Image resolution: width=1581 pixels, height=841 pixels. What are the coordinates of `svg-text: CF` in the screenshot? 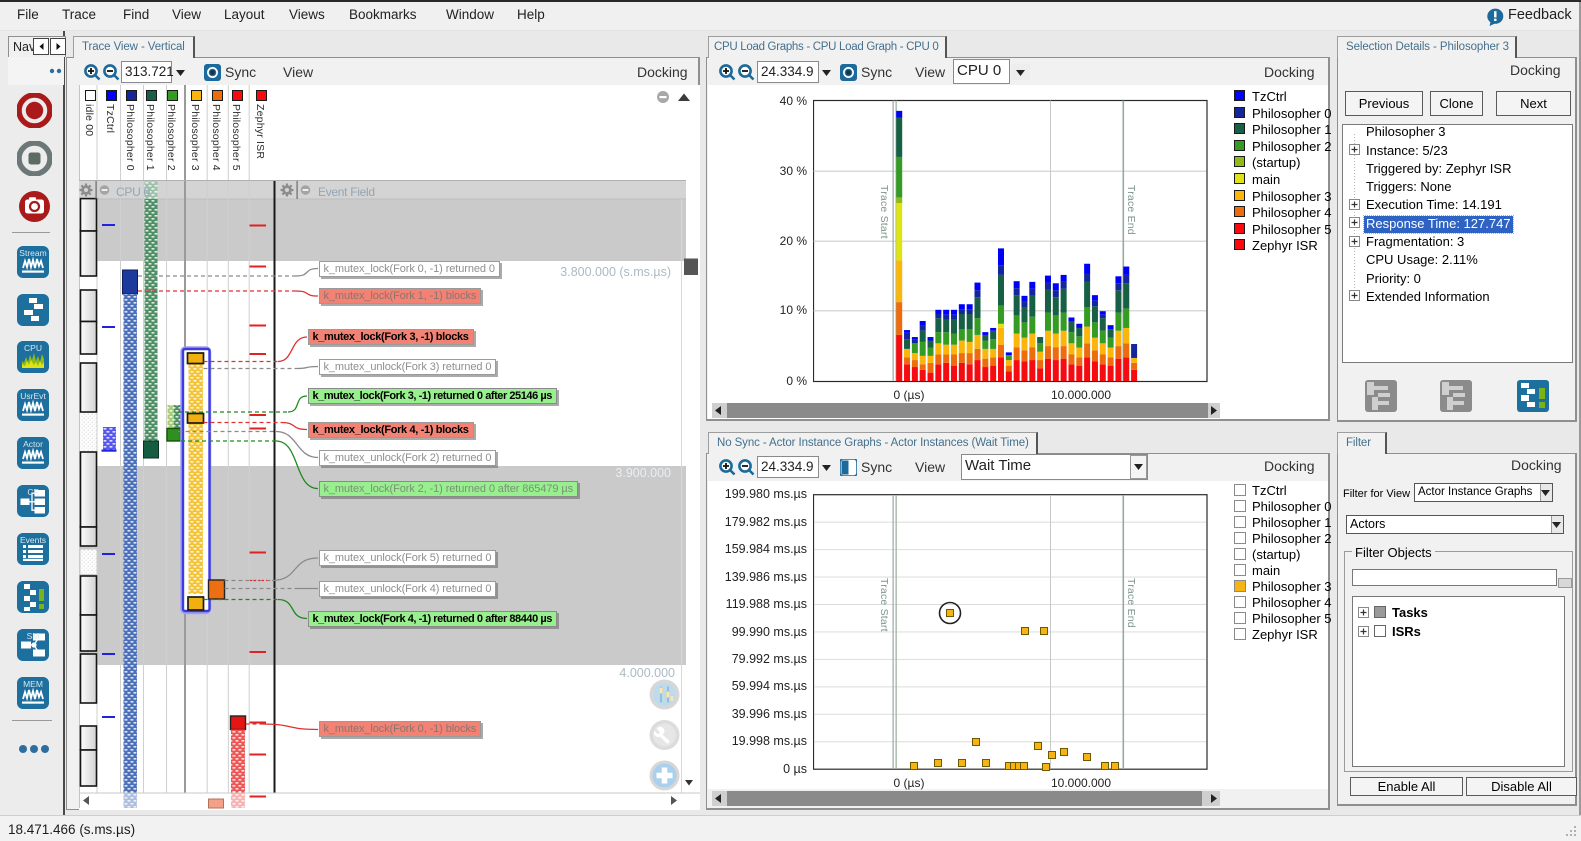 It's located at (32, 492).